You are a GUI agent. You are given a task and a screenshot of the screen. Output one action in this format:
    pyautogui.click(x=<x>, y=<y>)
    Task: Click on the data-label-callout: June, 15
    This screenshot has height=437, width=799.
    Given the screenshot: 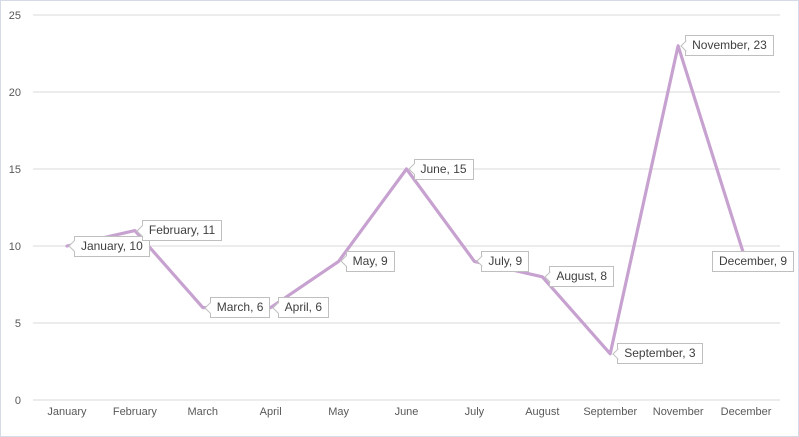 What is the action you would take?
    pyautogui.click(x=443, y=169)
    